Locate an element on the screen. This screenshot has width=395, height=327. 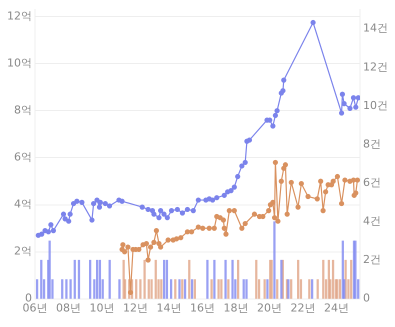
y-tick-label: 8억 is located at coordinates (23, 110).